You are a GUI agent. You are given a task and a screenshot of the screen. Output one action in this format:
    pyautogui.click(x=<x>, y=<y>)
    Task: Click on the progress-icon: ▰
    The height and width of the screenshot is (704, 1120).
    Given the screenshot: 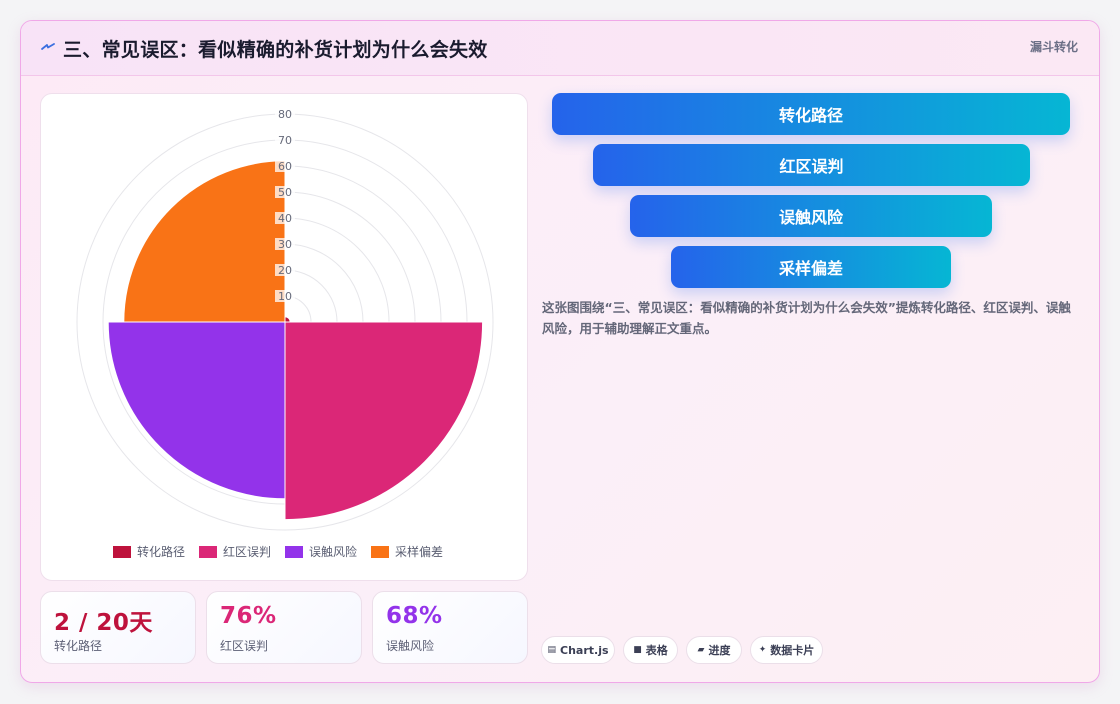 What is the action you would take?
    pyautogui.click(x=701, y=650)
    